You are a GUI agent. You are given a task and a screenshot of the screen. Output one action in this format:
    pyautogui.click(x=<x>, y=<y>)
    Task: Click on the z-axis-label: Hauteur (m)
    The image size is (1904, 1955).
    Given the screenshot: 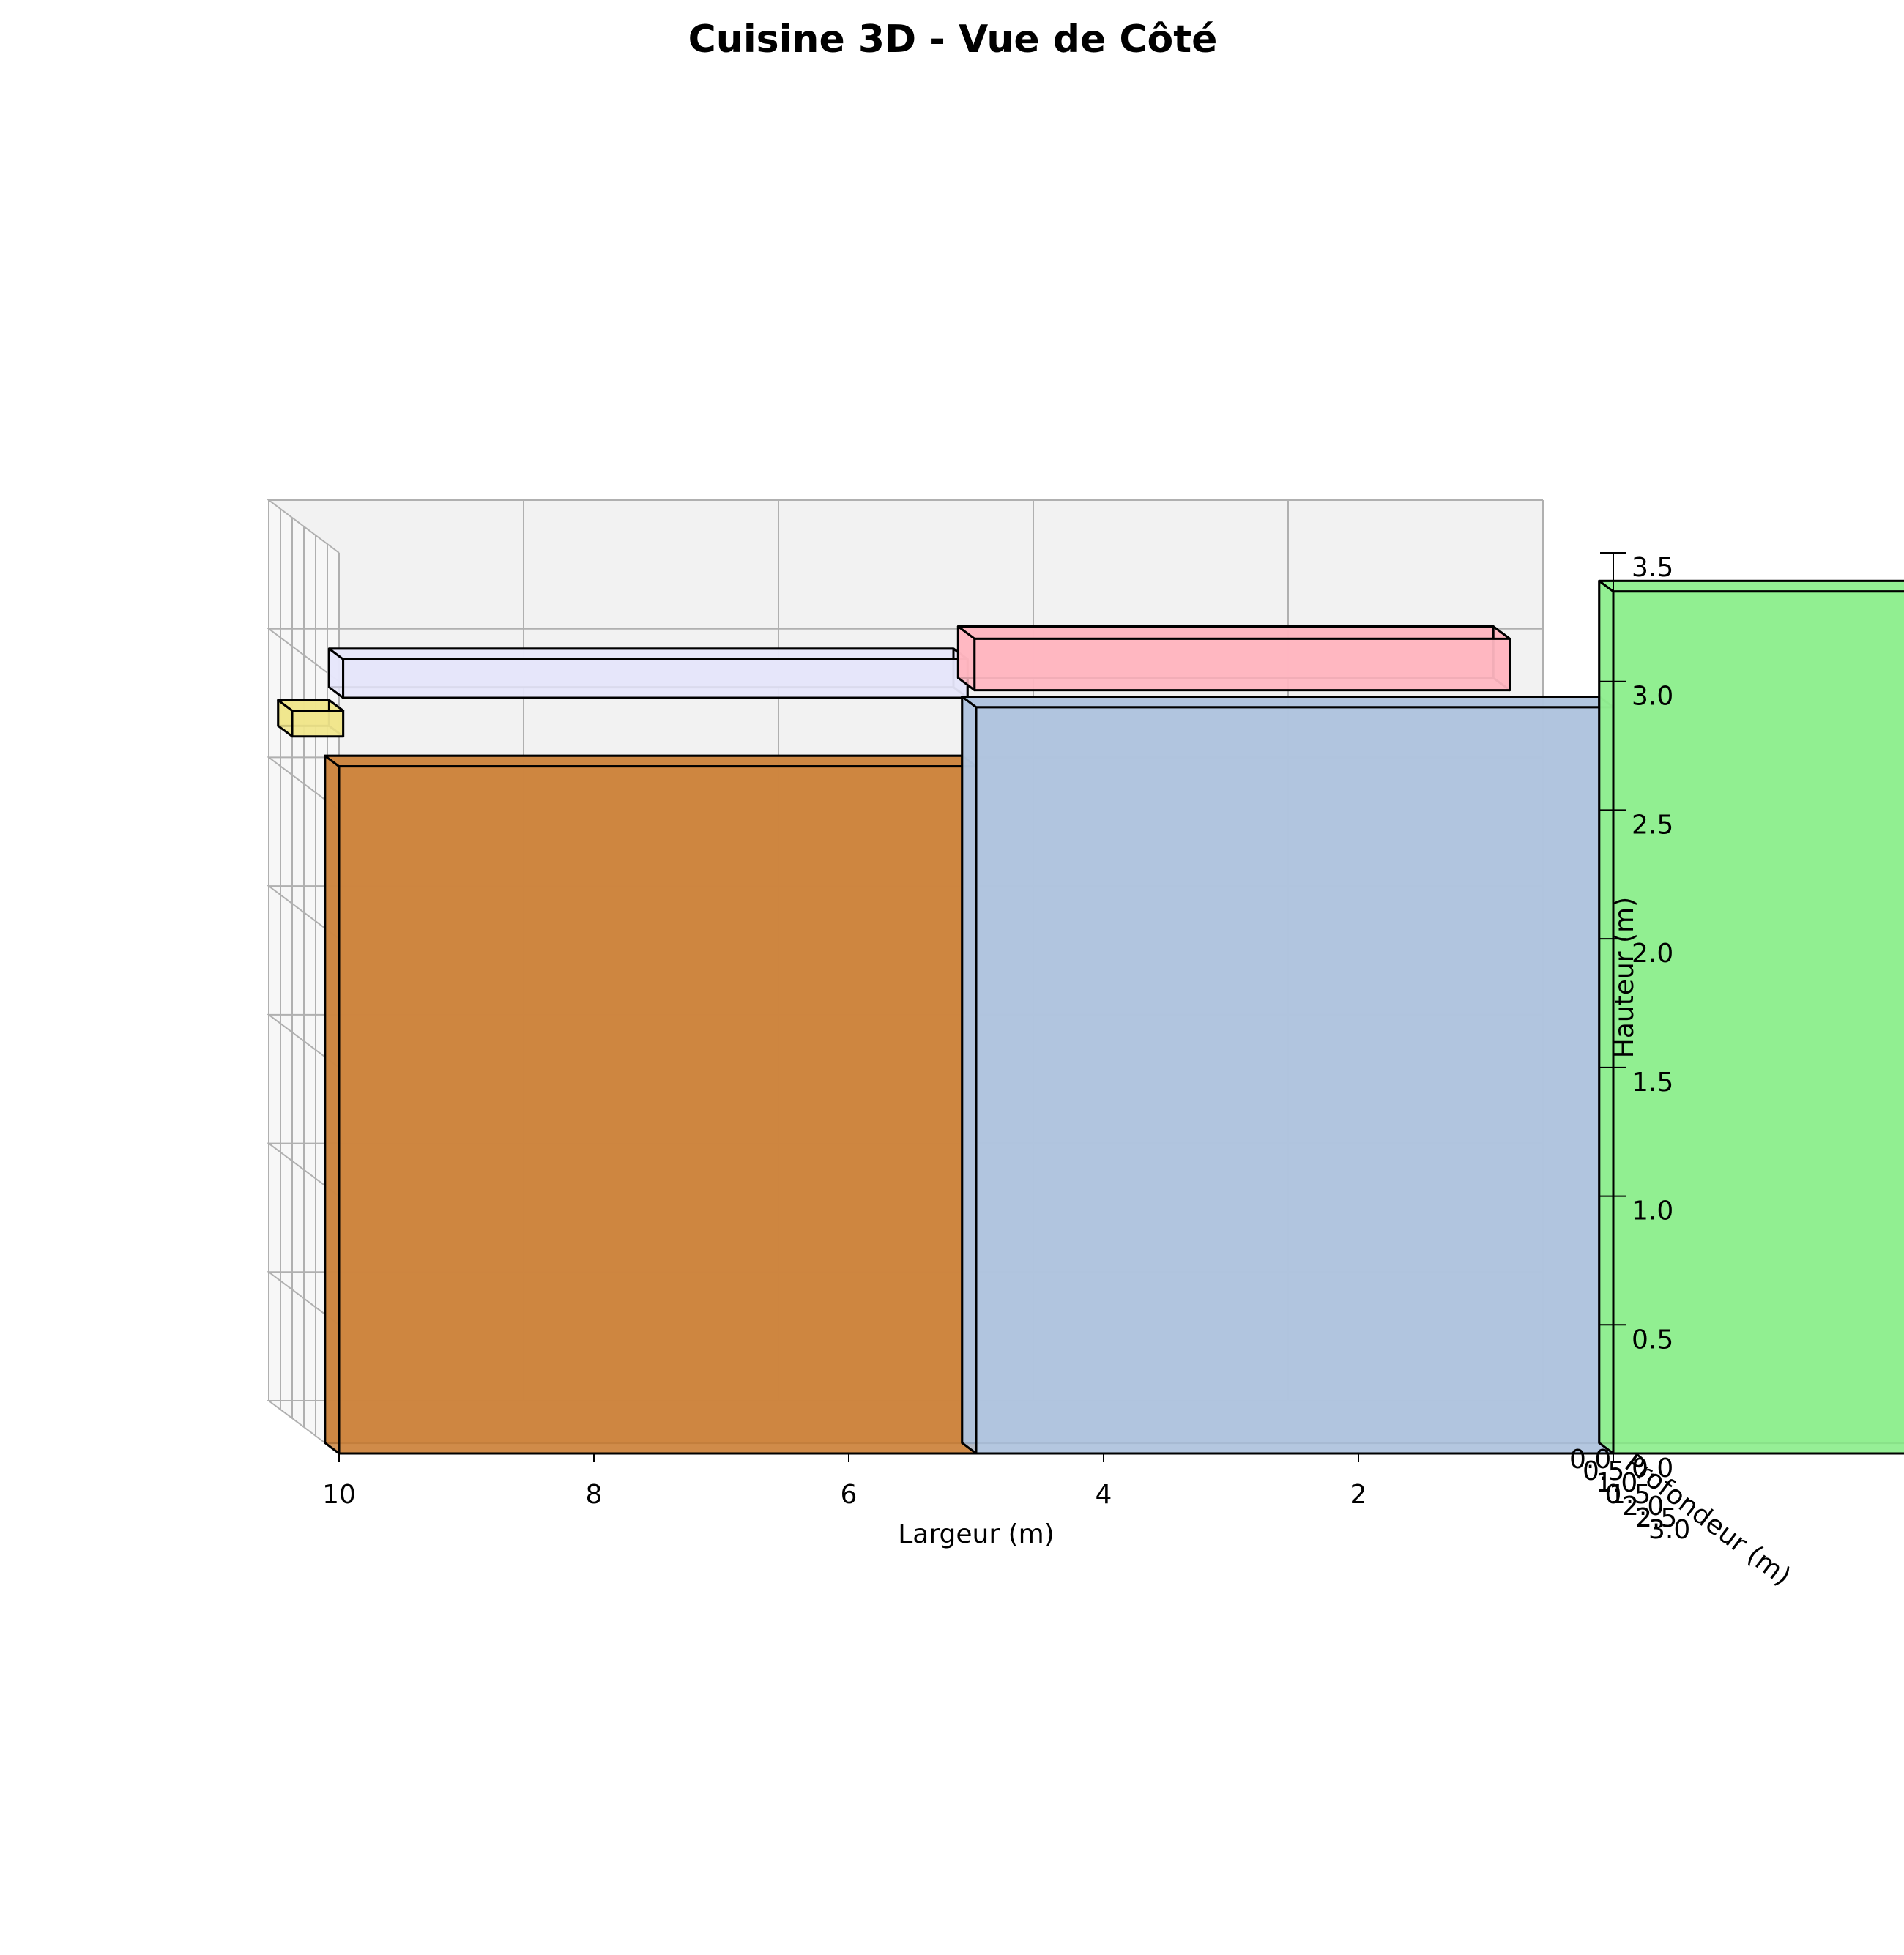 What is the action you would take?
    pyautogui.click(x=1625, y=977)
    